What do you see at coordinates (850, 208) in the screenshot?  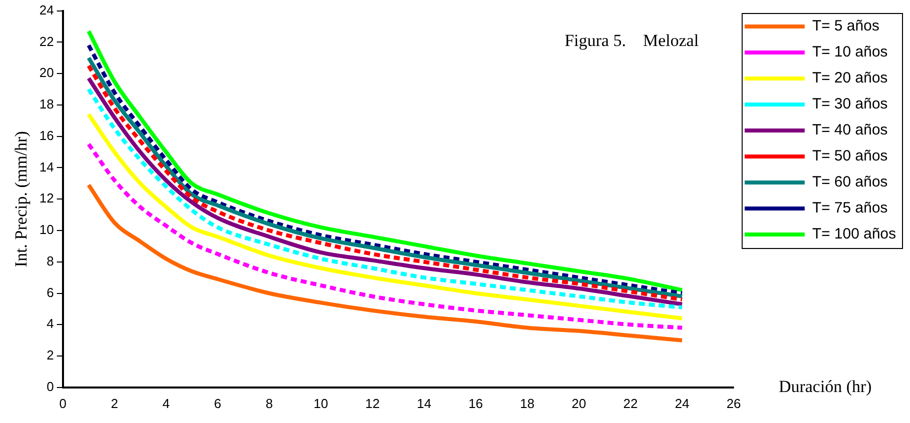 I see `legend-label: T= 75 años` at bounding box center [850, 208].